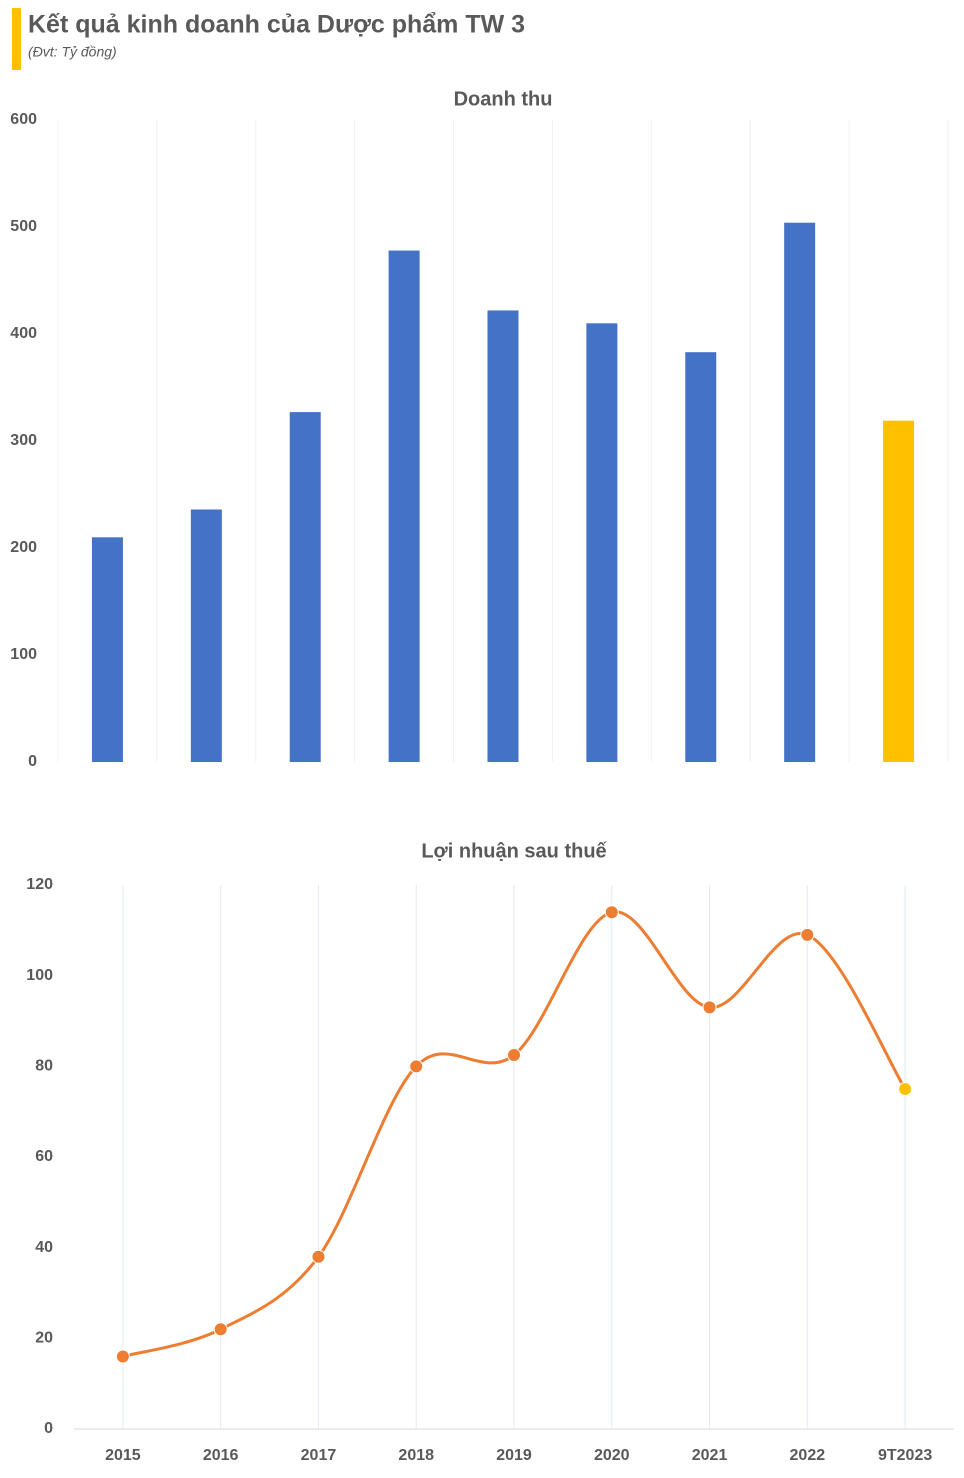 The width and height of the screenshot is (964, 1478). What do you see at coordinates (23, 333) in the screenshot?
I see `y-tick-label: 400` at bounding box center [23, 333].